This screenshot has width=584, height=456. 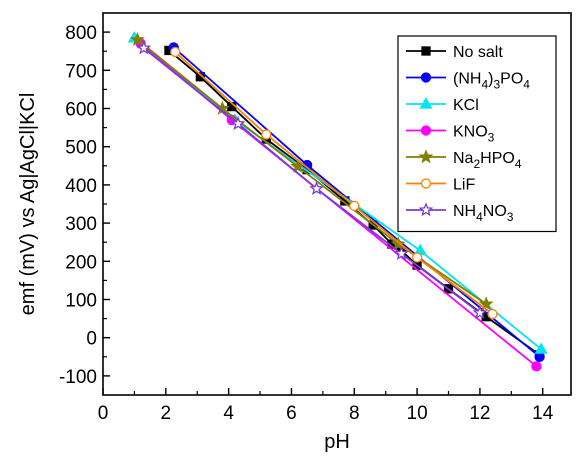 What do you see at coordinates (166, 413) in the screenshot?
I see `x-tick-label-1: 2` at bounding box center [166, 413].